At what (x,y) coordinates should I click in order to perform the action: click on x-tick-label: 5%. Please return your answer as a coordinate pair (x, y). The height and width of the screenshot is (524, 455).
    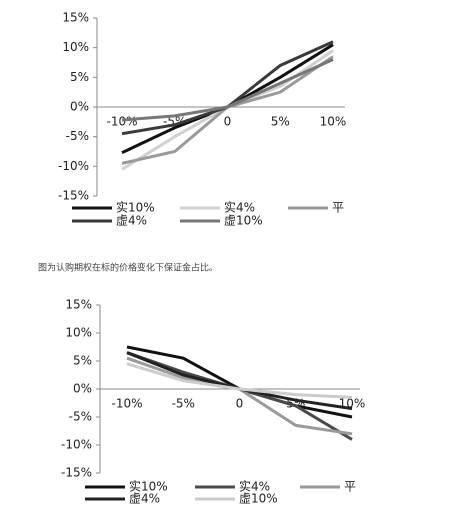
    Looking at the image, I should click on (280, 122).